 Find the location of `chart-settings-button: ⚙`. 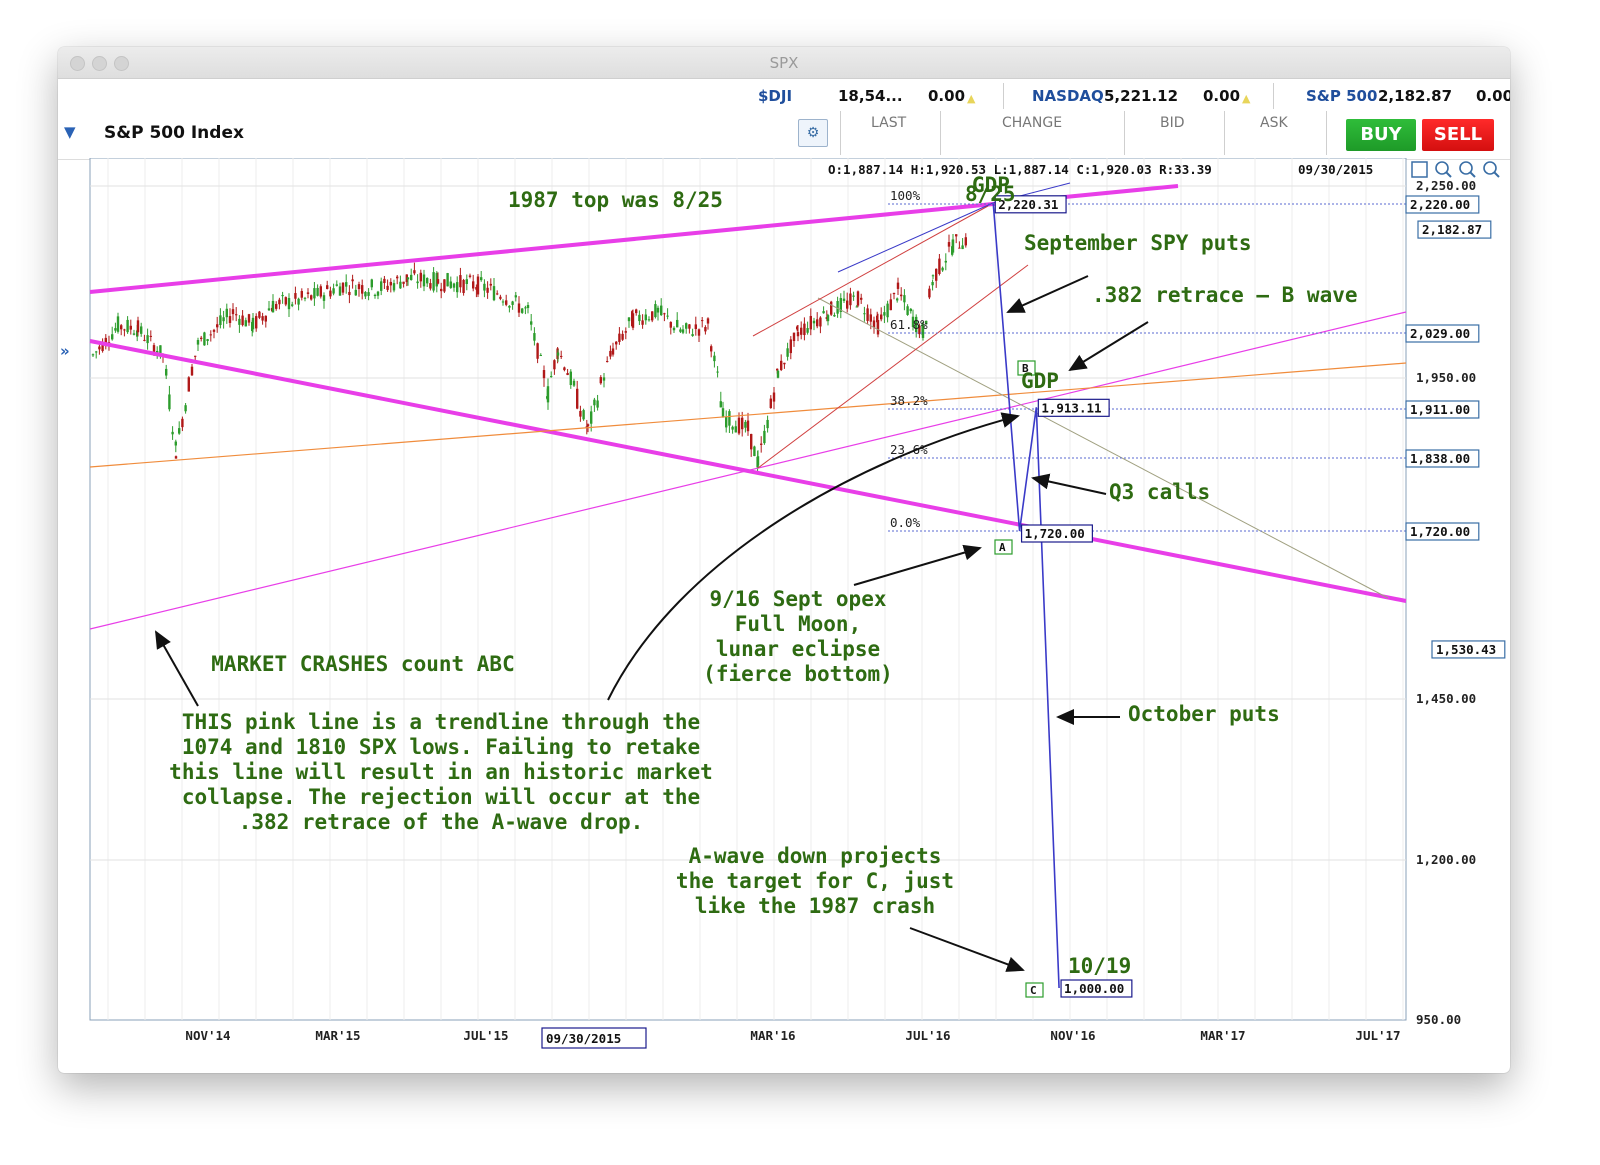

chart-settings-button: ⚙ is located at coordinates (813, 133).